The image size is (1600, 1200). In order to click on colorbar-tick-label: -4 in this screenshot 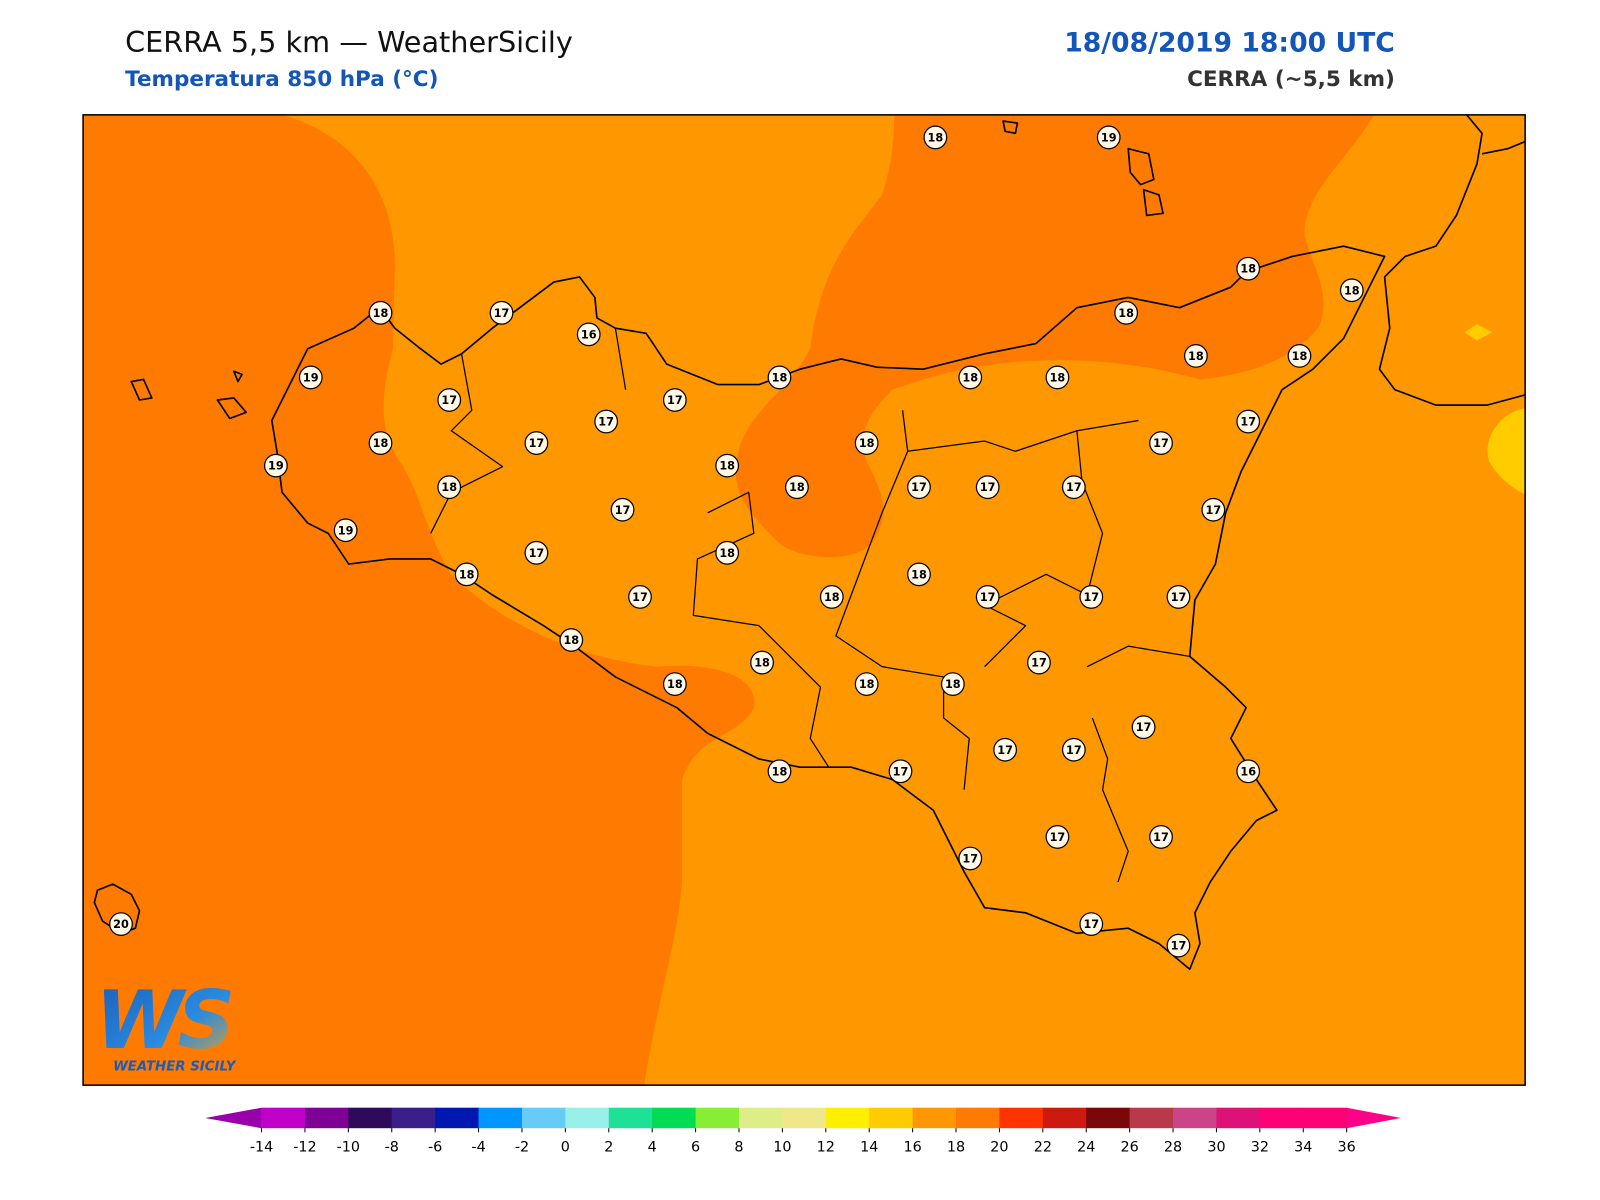, I will do `click(478, 1148)`.